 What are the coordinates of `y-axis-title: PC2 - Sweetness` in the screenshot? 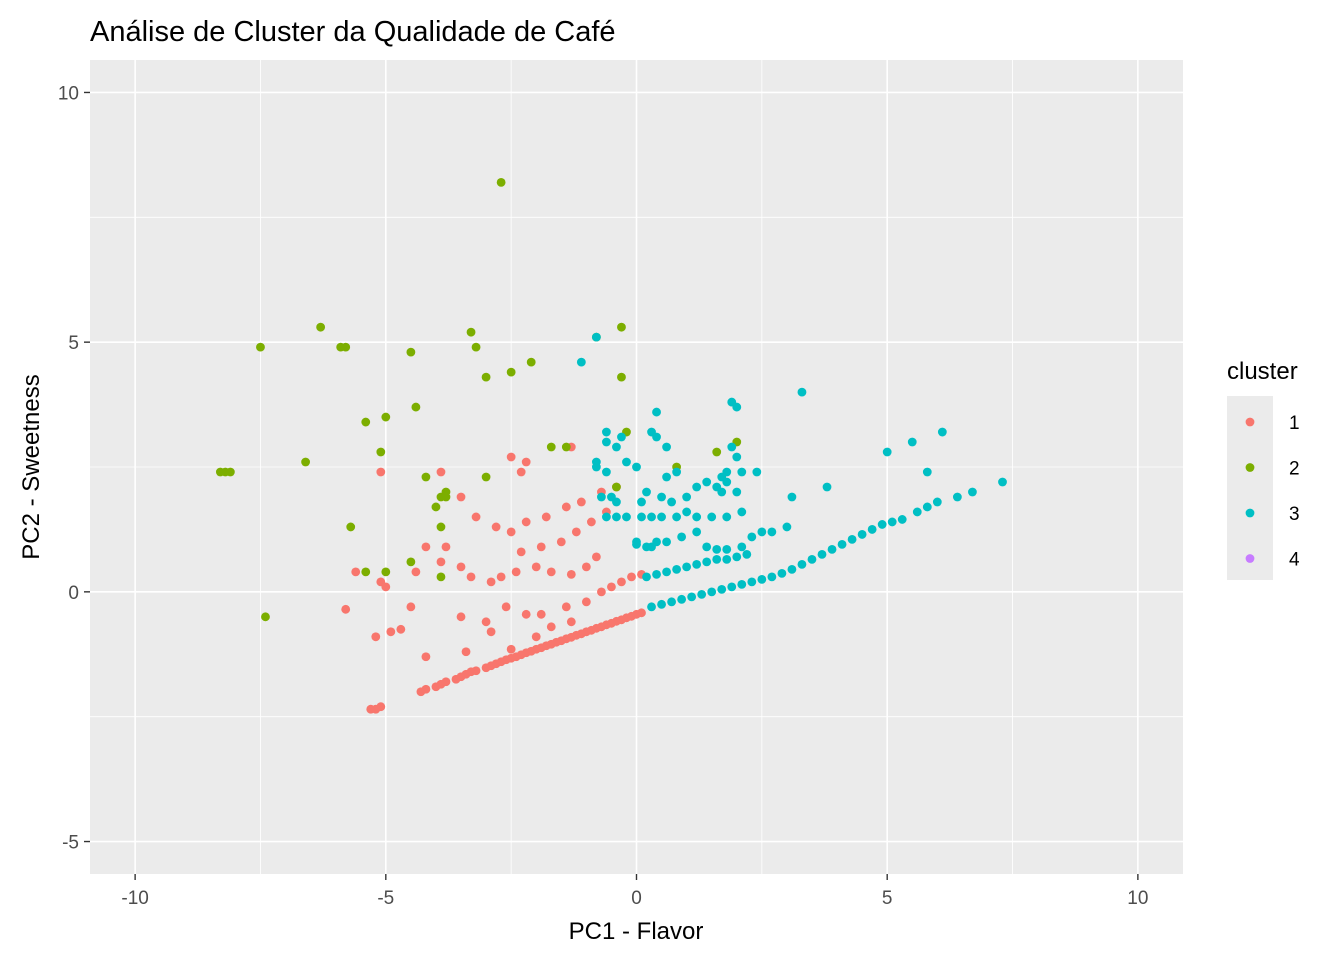 It's located at (31, 466).